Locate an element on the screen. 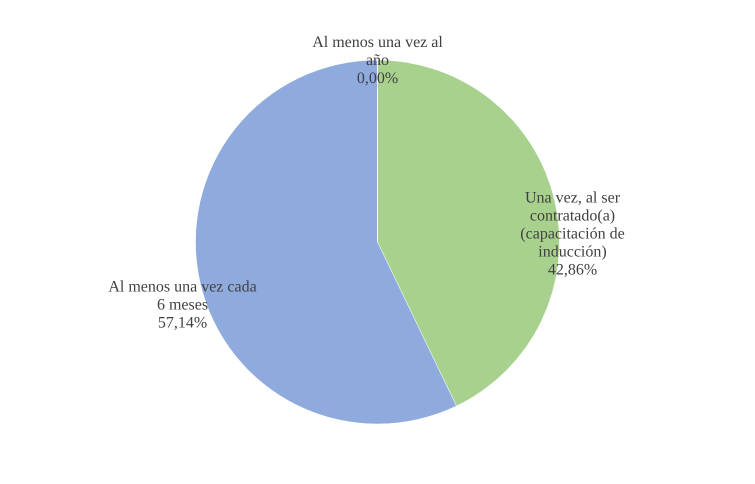 The height and width of the screenshot is (484, 755). data-label: 57,14% is located at coordinates (183, 323).